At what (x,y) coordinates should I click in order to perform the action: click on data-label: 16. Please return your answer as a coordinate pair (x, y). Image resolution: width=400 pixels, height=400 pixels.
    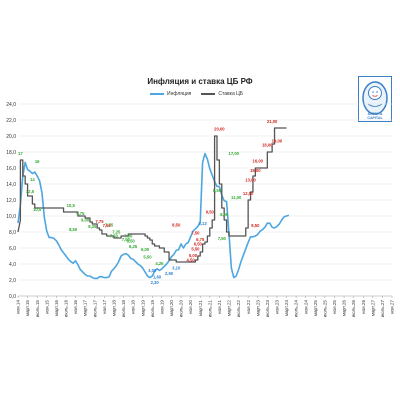
    Looking at the image, I should click on (37, 161).